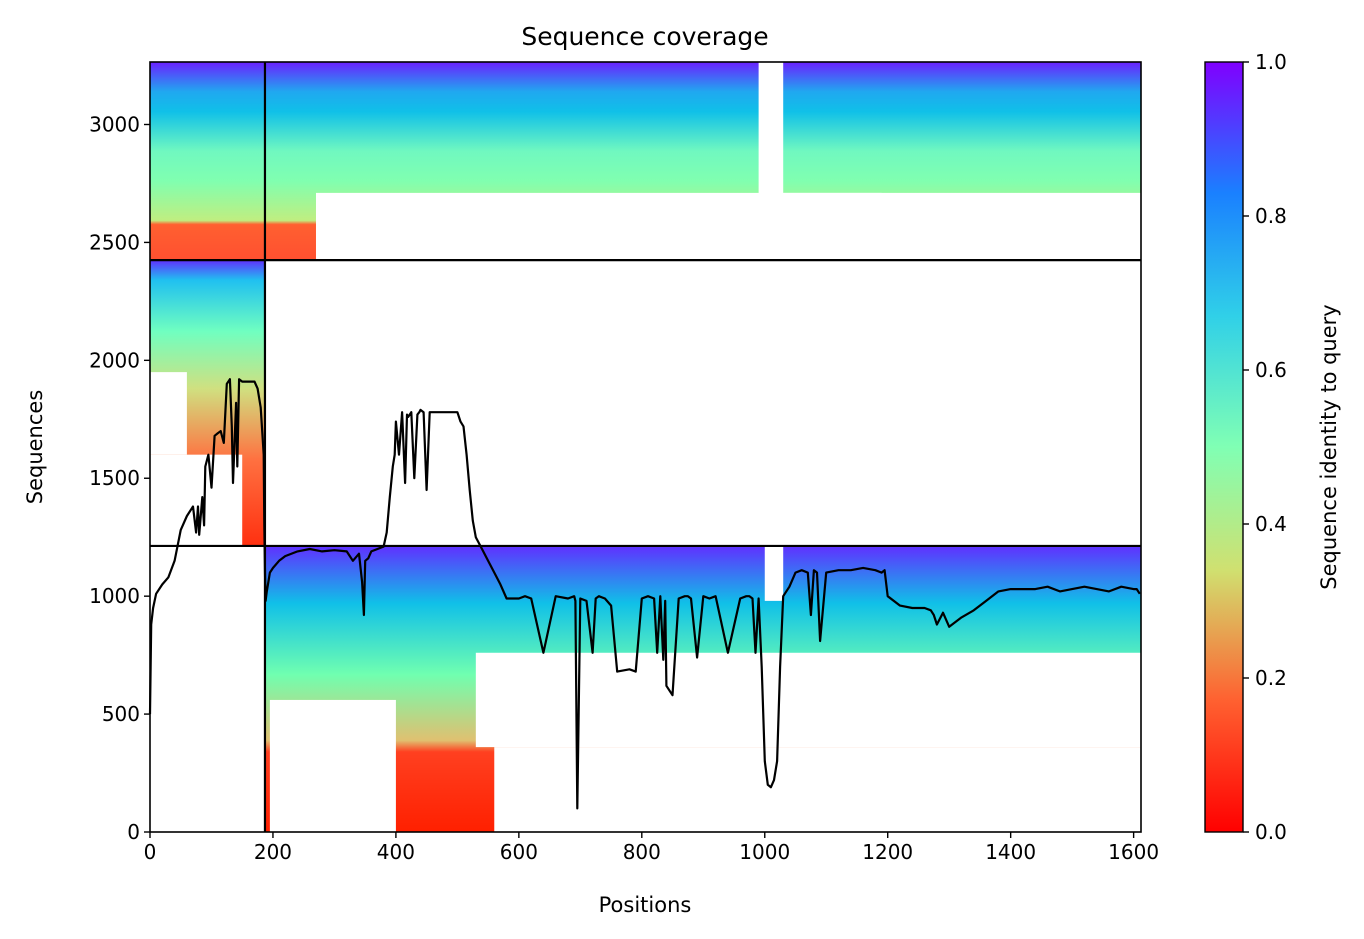  I want to click on x-tick-label: 1000, so click(764, 852).